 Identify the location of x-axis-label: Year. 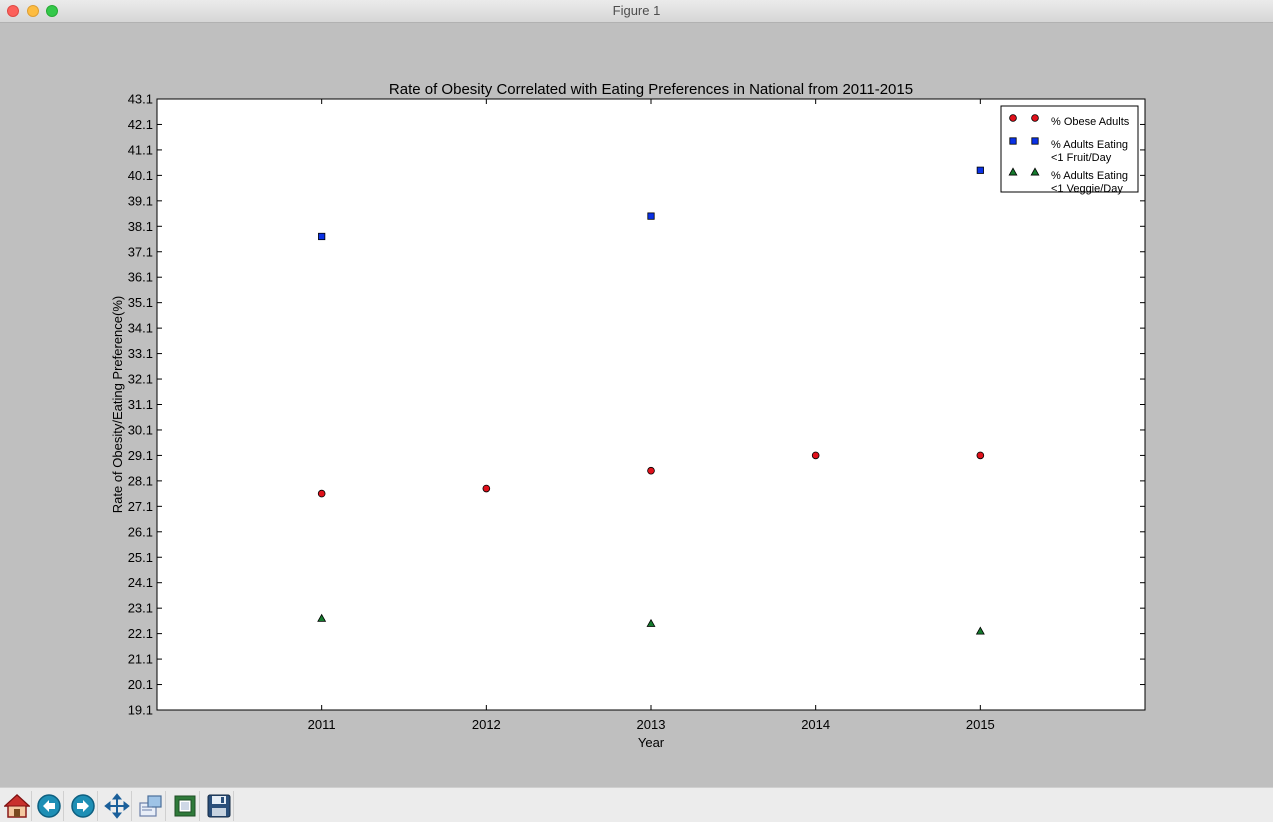
(651, 742).